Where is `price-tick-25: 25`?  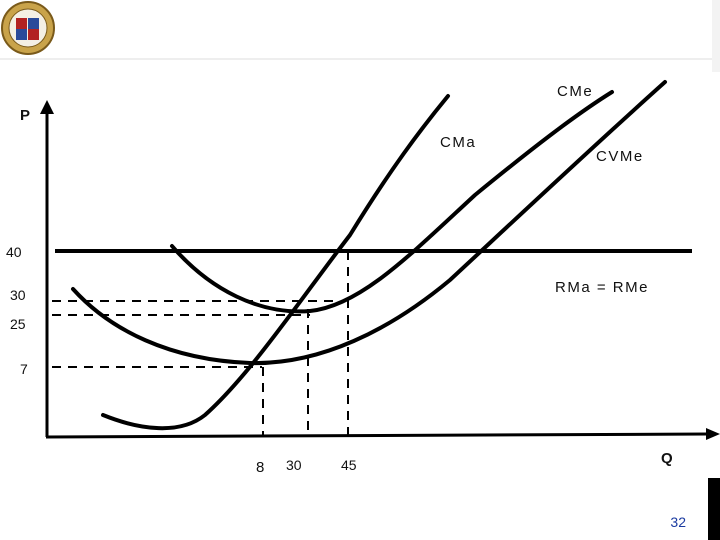 price-tick-25: 25 is located at coordinates (18, 324).